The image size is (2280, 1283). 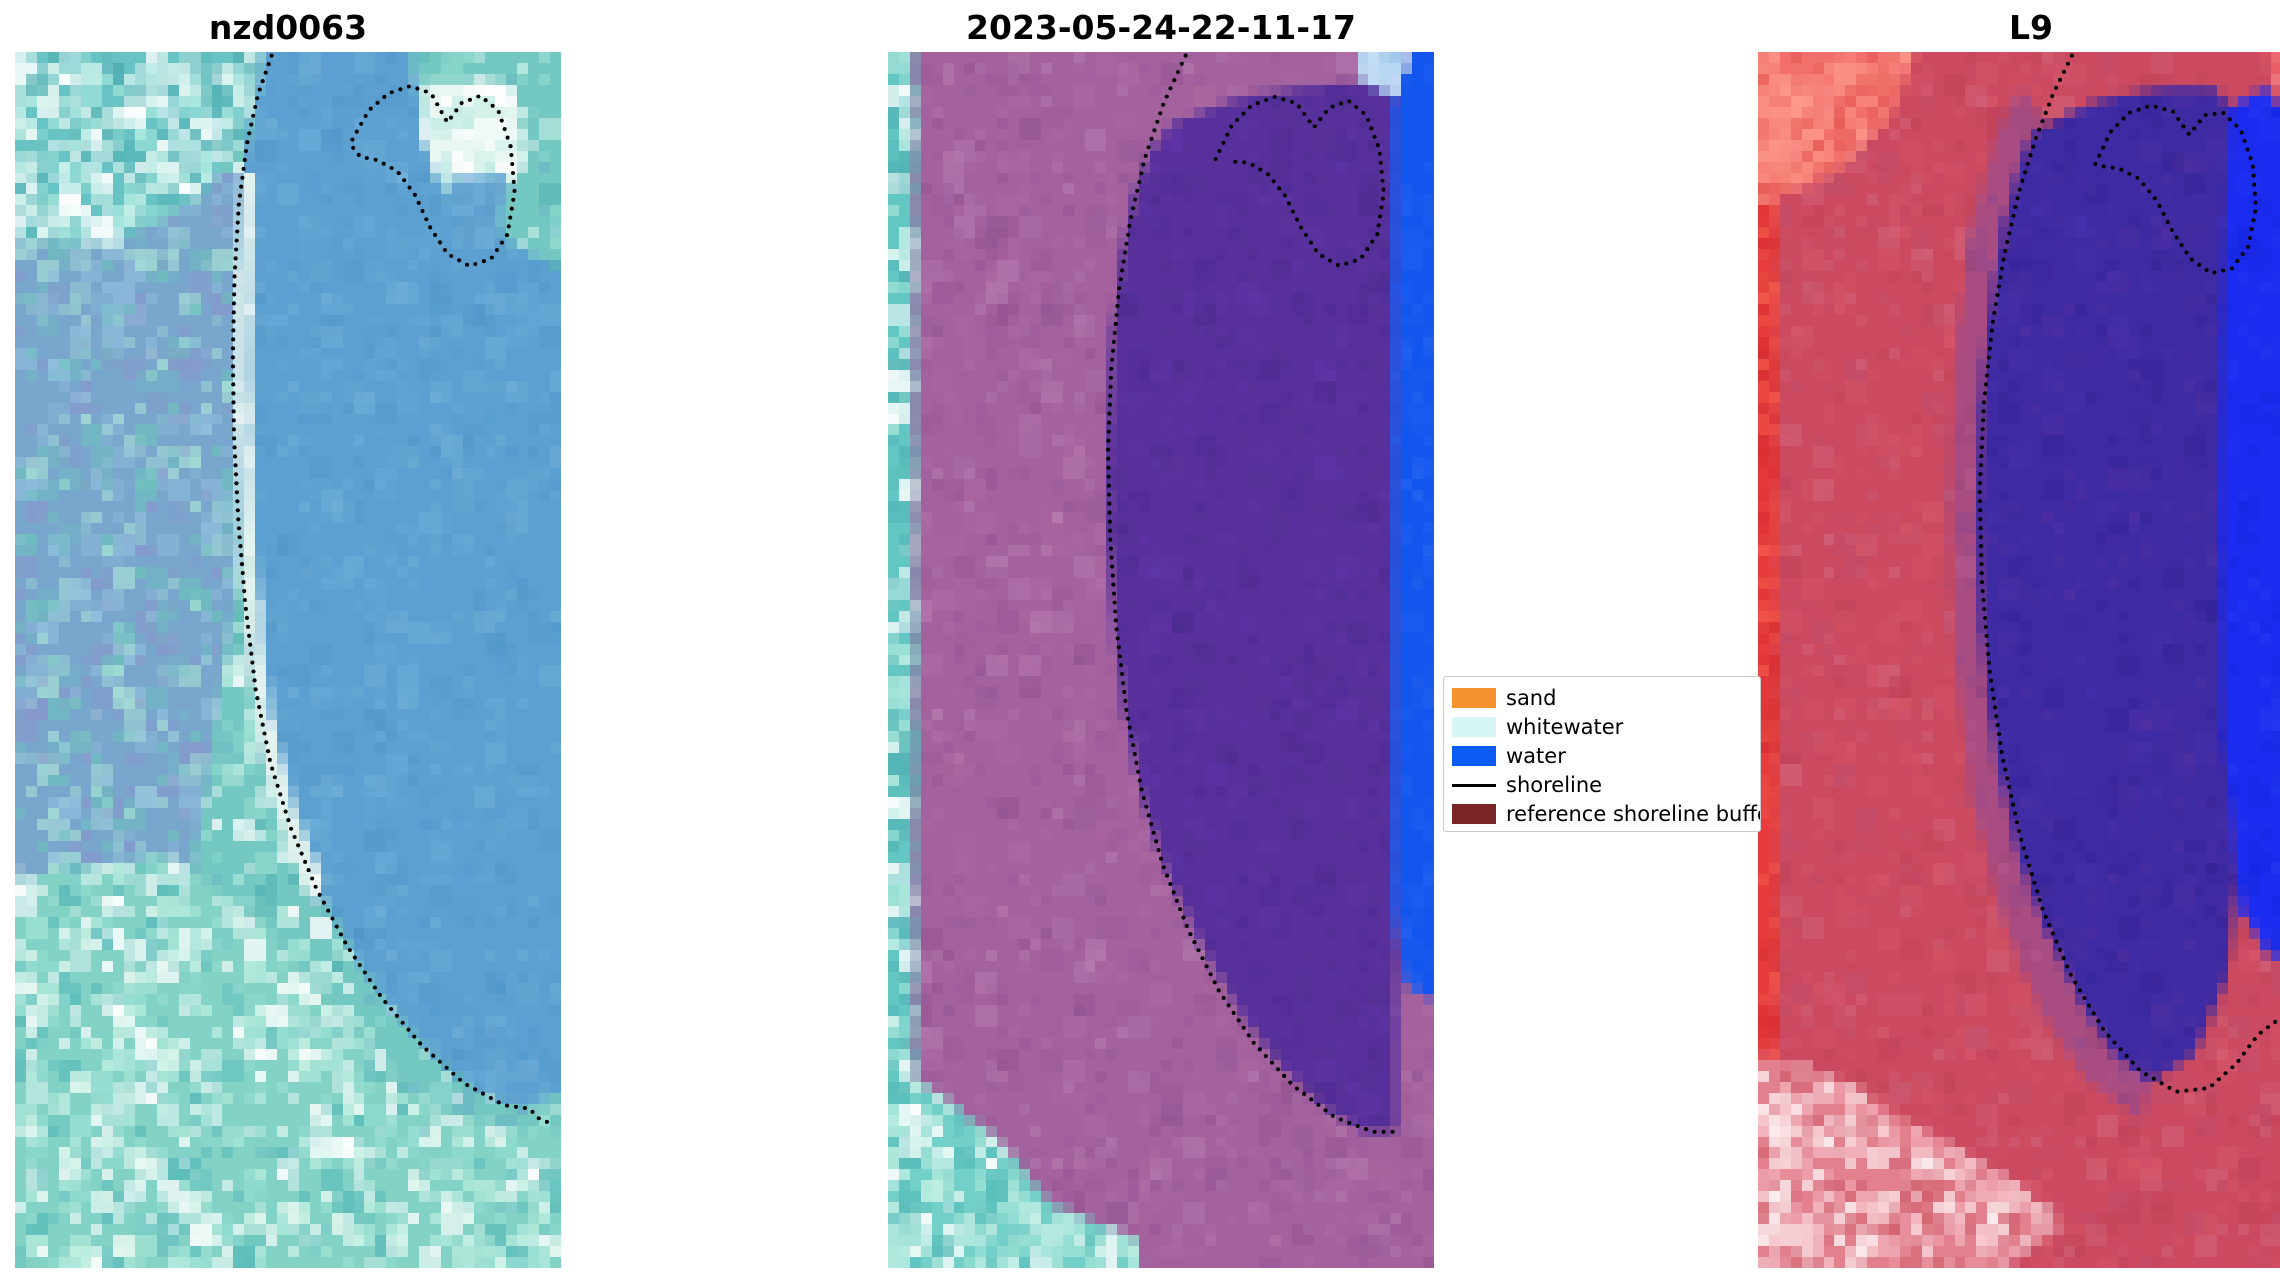 I want to click on panel-2-title: 2023-05-24-22-11-17, so click(x=1161, y=27).